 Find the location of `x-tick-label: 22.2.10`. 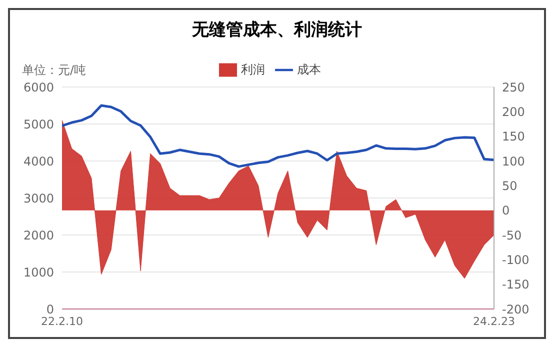

x-tick-label: 22.2.10 is located at coordinates (62, 321).